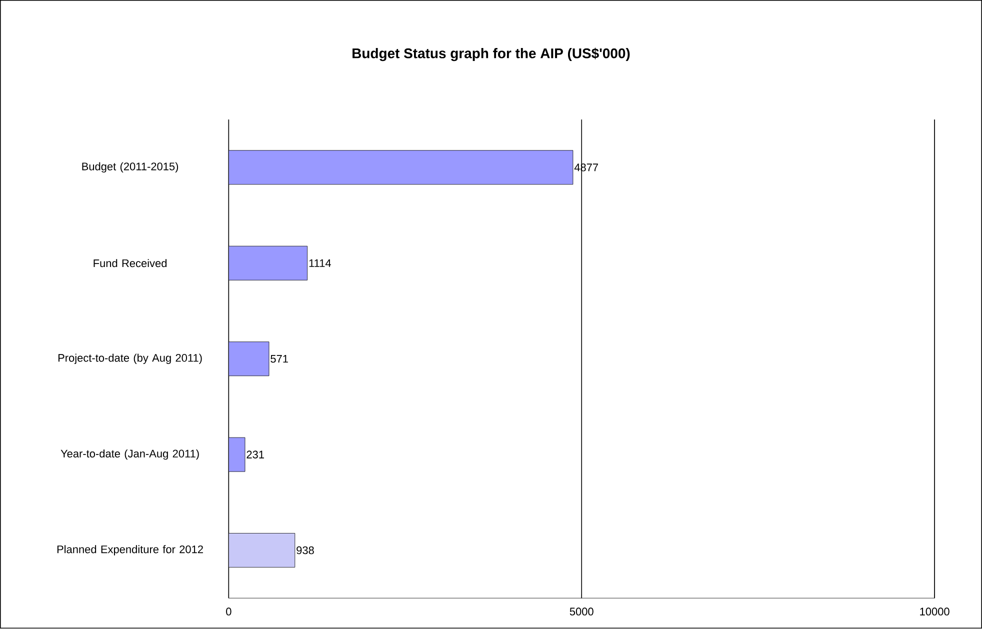  What do you see at coordinates (229, 612) in the screenshot?
I see `x-tick-label: 0` at bounding box center [229, 612].